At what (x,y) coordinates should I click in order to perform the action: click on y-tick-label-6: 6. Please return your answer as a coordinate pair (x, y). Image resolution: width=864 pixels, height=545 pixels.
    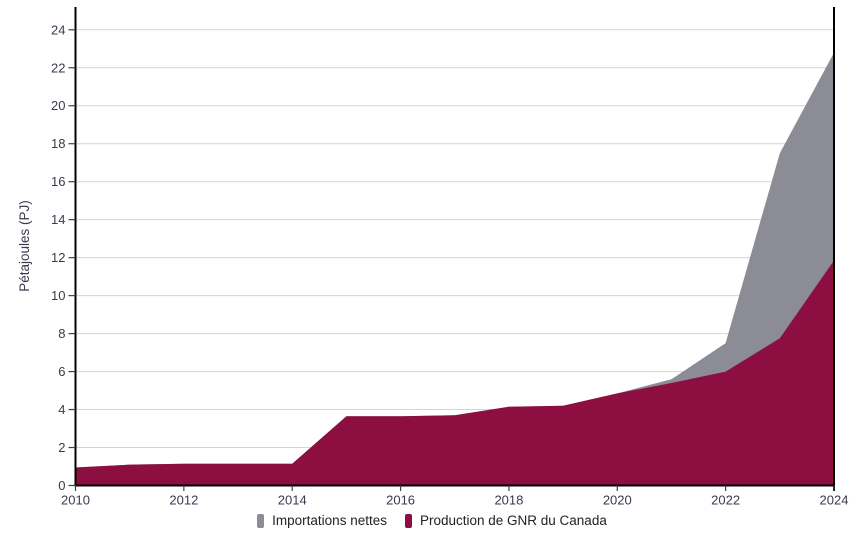
    Looking at the image, I should click on (61, 371).